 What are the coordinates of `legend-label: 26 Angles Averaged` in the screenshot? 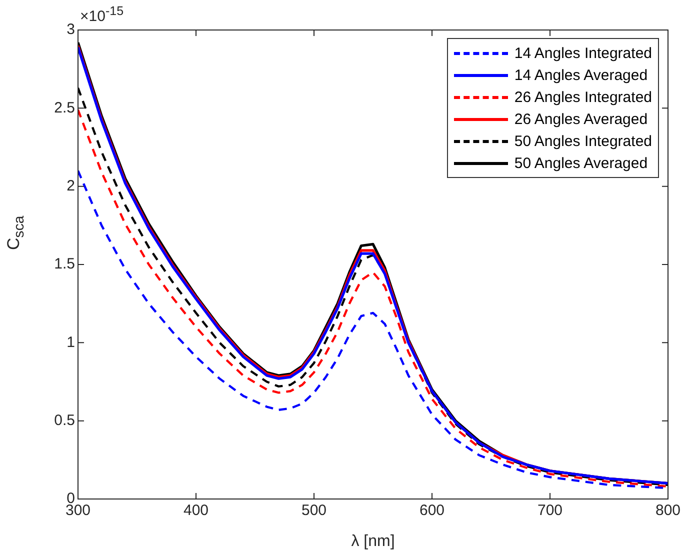 It's located at (581, 119).